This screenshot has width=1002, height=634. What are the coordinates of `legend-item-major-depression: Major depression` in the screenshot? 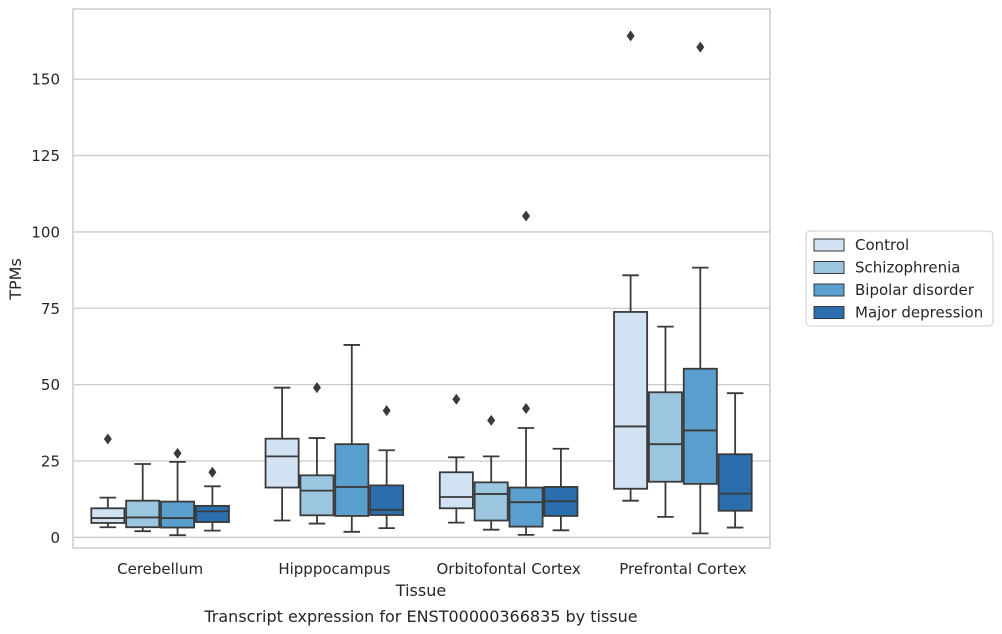 It's located at (898, 313).